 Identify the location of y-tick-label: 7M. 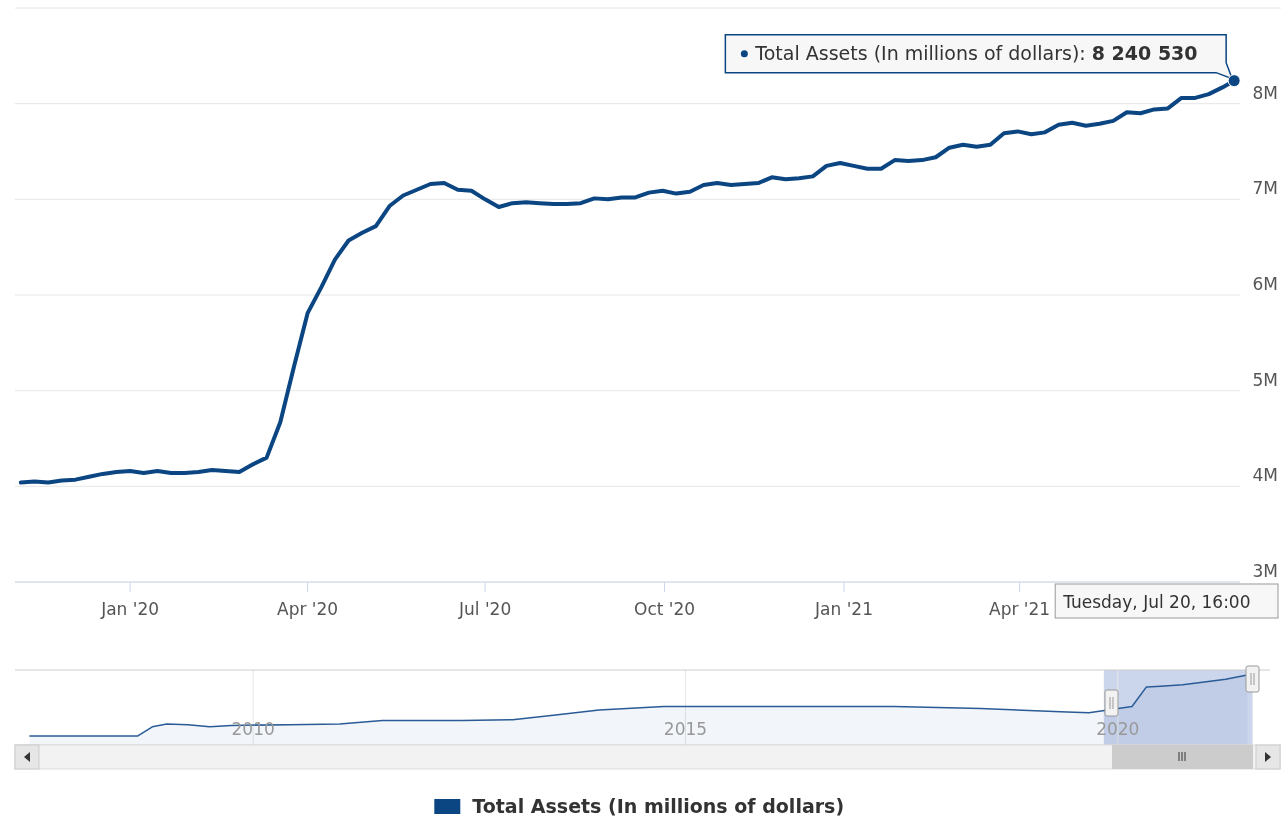
(1265, 188).